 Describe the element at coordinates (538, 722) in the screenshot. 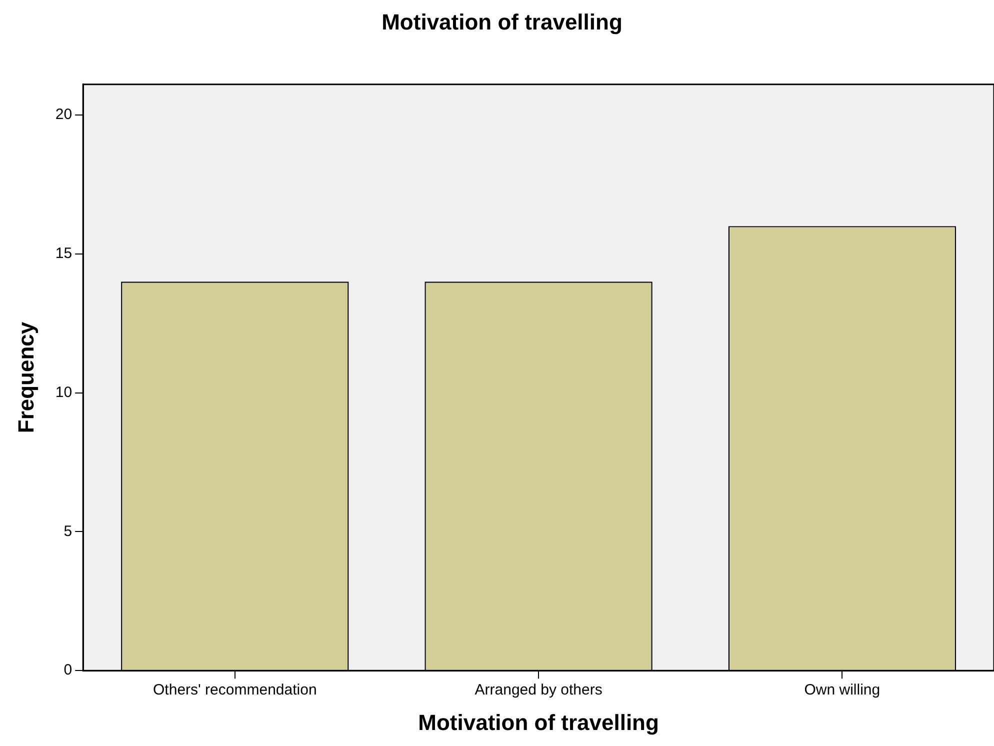

I see `x-axis-title: Motivation of travelling` at that location.